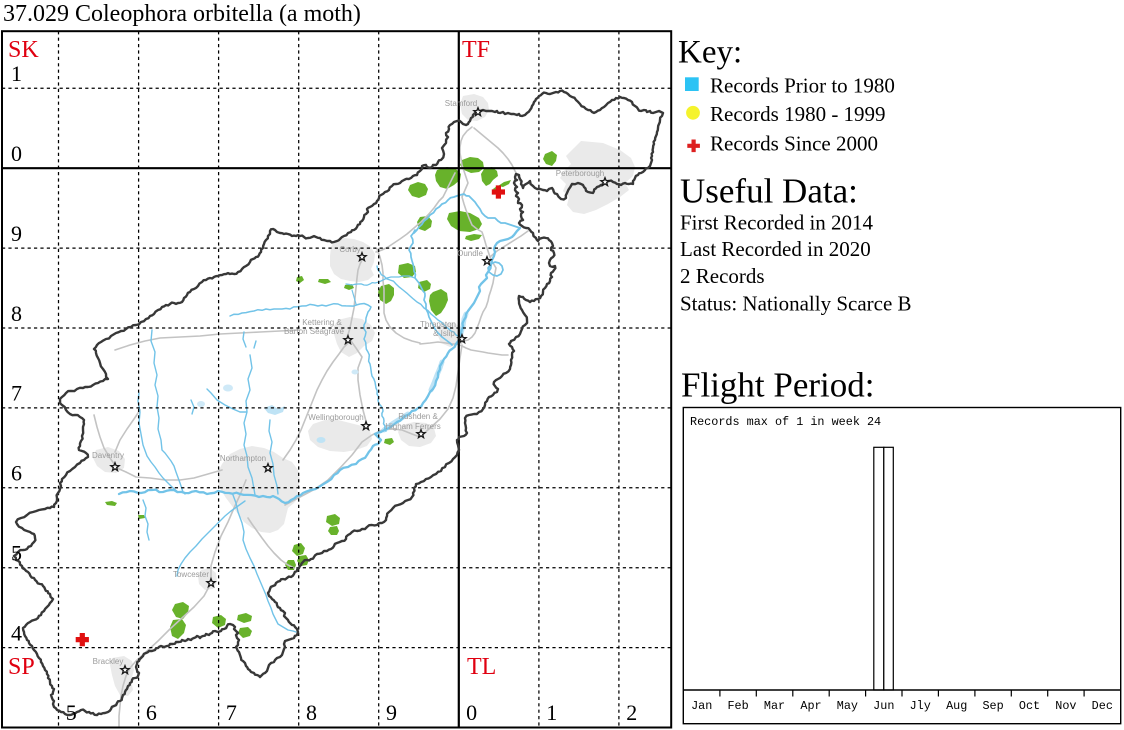 The image size is (1124, 730). What do you see at coordinates (701, 706) in the screenshot?
I see `svg-text: Jan` at bounding box center [701, 706].